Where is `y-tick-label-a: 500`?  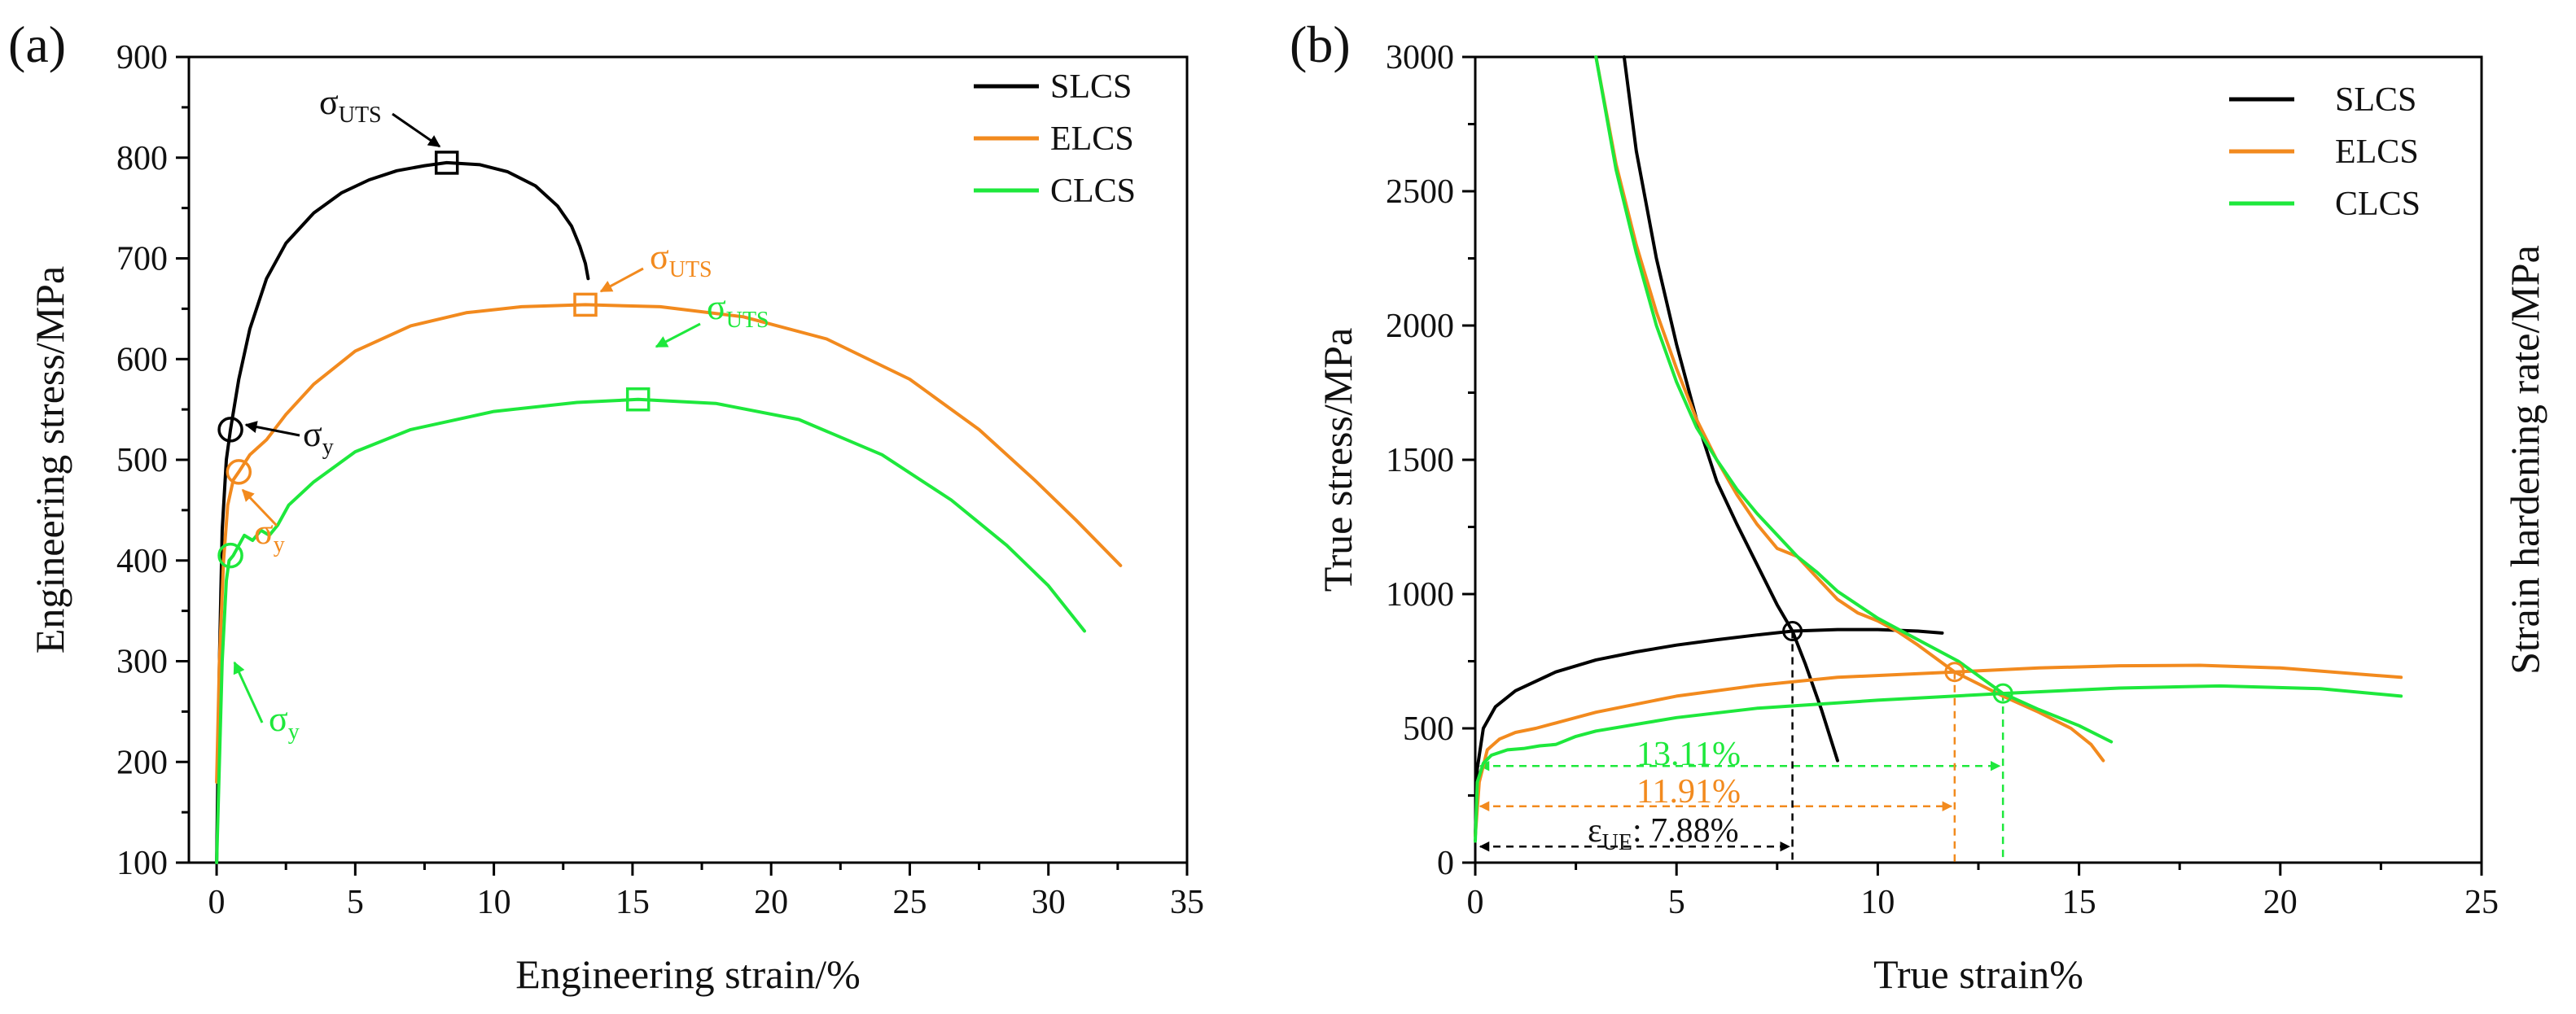 y-tick-label-a: 500 is located at coordinates (142, 461).